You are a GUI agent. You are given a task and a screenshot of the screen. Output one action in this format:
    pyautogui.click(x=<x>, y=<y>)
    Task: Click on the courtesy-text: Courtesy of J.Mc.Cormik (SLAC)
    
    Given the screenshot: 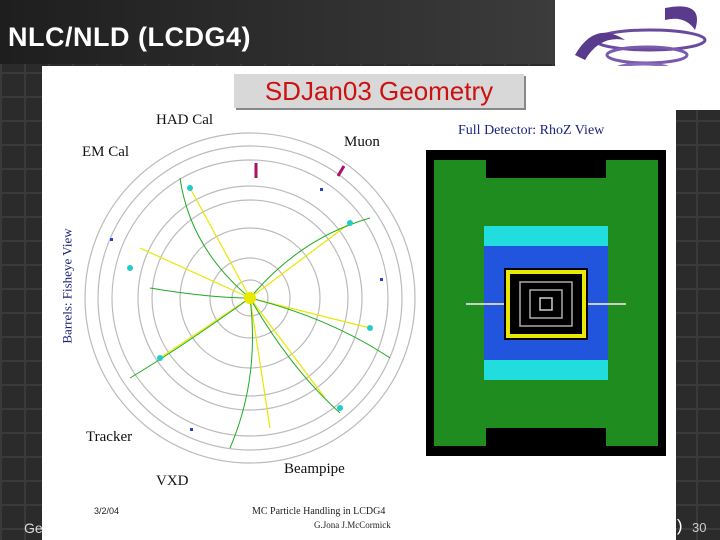 What is the action you would take?
    pyautogui.click(x=559, y=525)
    